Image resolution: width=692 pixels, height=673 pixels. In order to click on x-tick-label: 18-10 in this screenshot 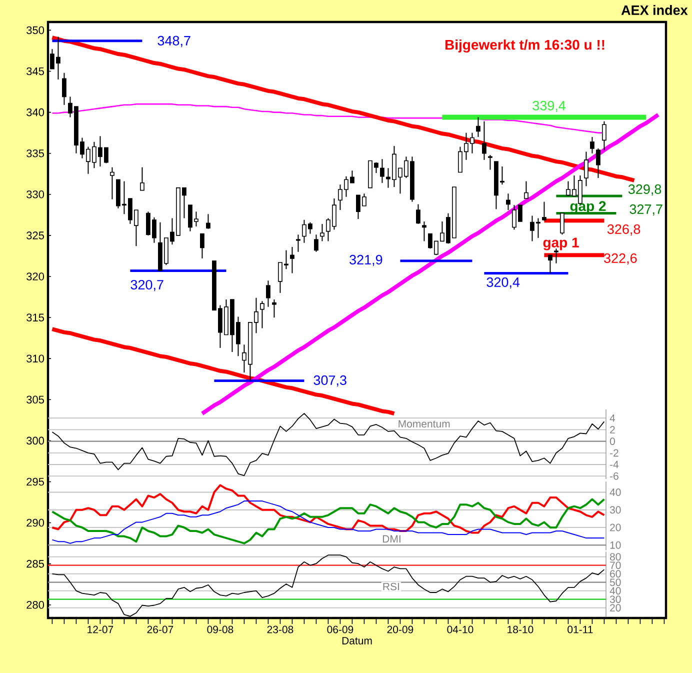, I will do `click(521, 630)`.